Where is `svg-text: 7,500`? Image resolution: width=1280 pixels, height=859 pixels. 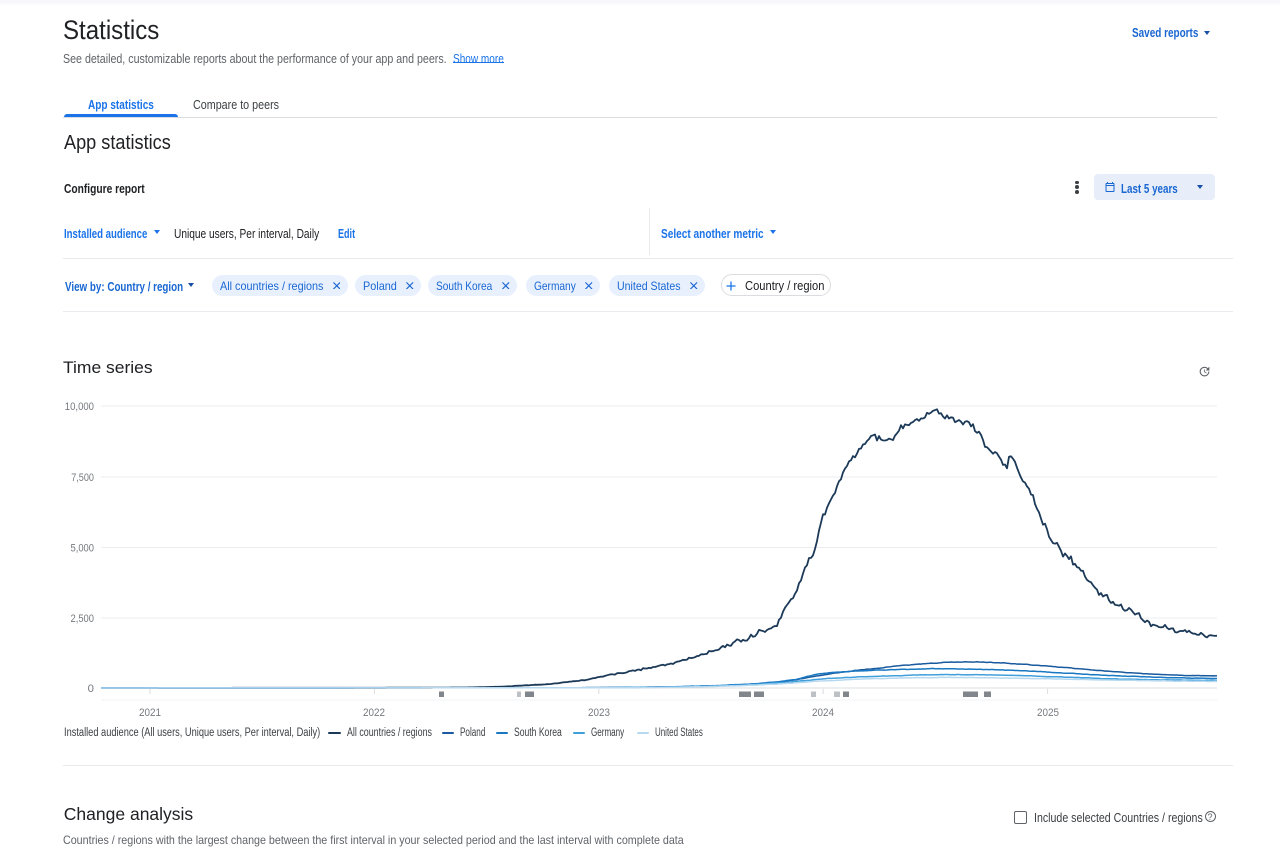 svg-text: 7,500 is located at coordinates (82, 478).